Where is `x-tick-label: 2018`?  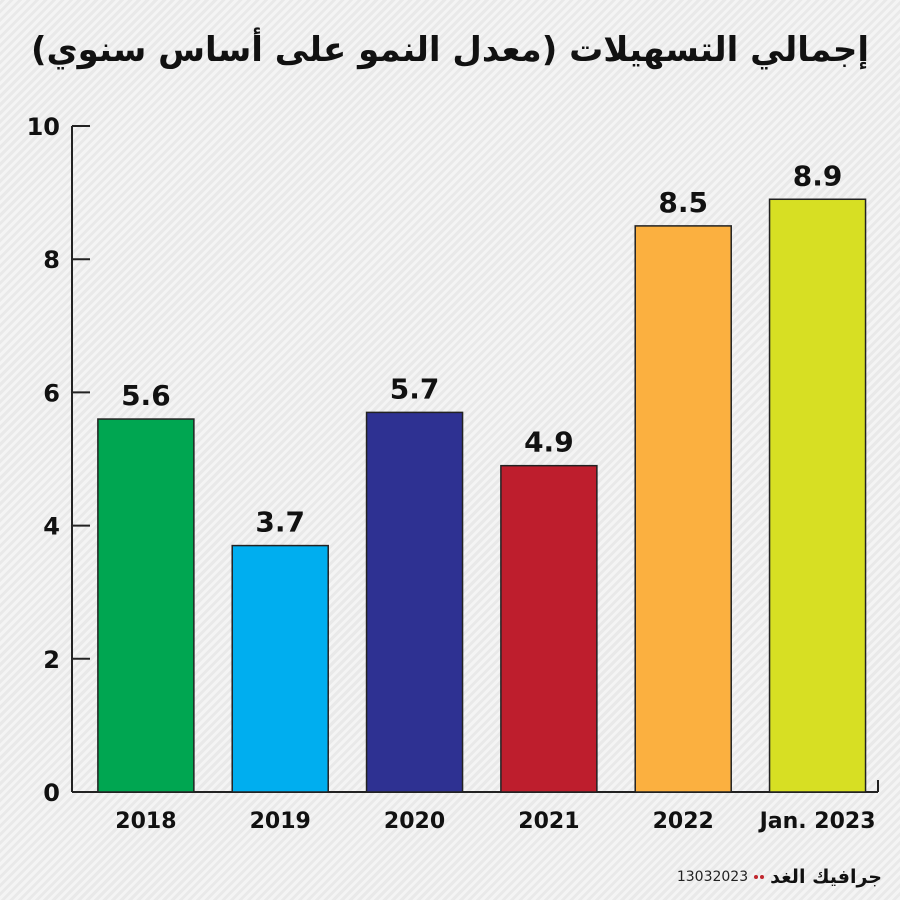
x-tick-label: 2018 is located at coordinates (145, 821).